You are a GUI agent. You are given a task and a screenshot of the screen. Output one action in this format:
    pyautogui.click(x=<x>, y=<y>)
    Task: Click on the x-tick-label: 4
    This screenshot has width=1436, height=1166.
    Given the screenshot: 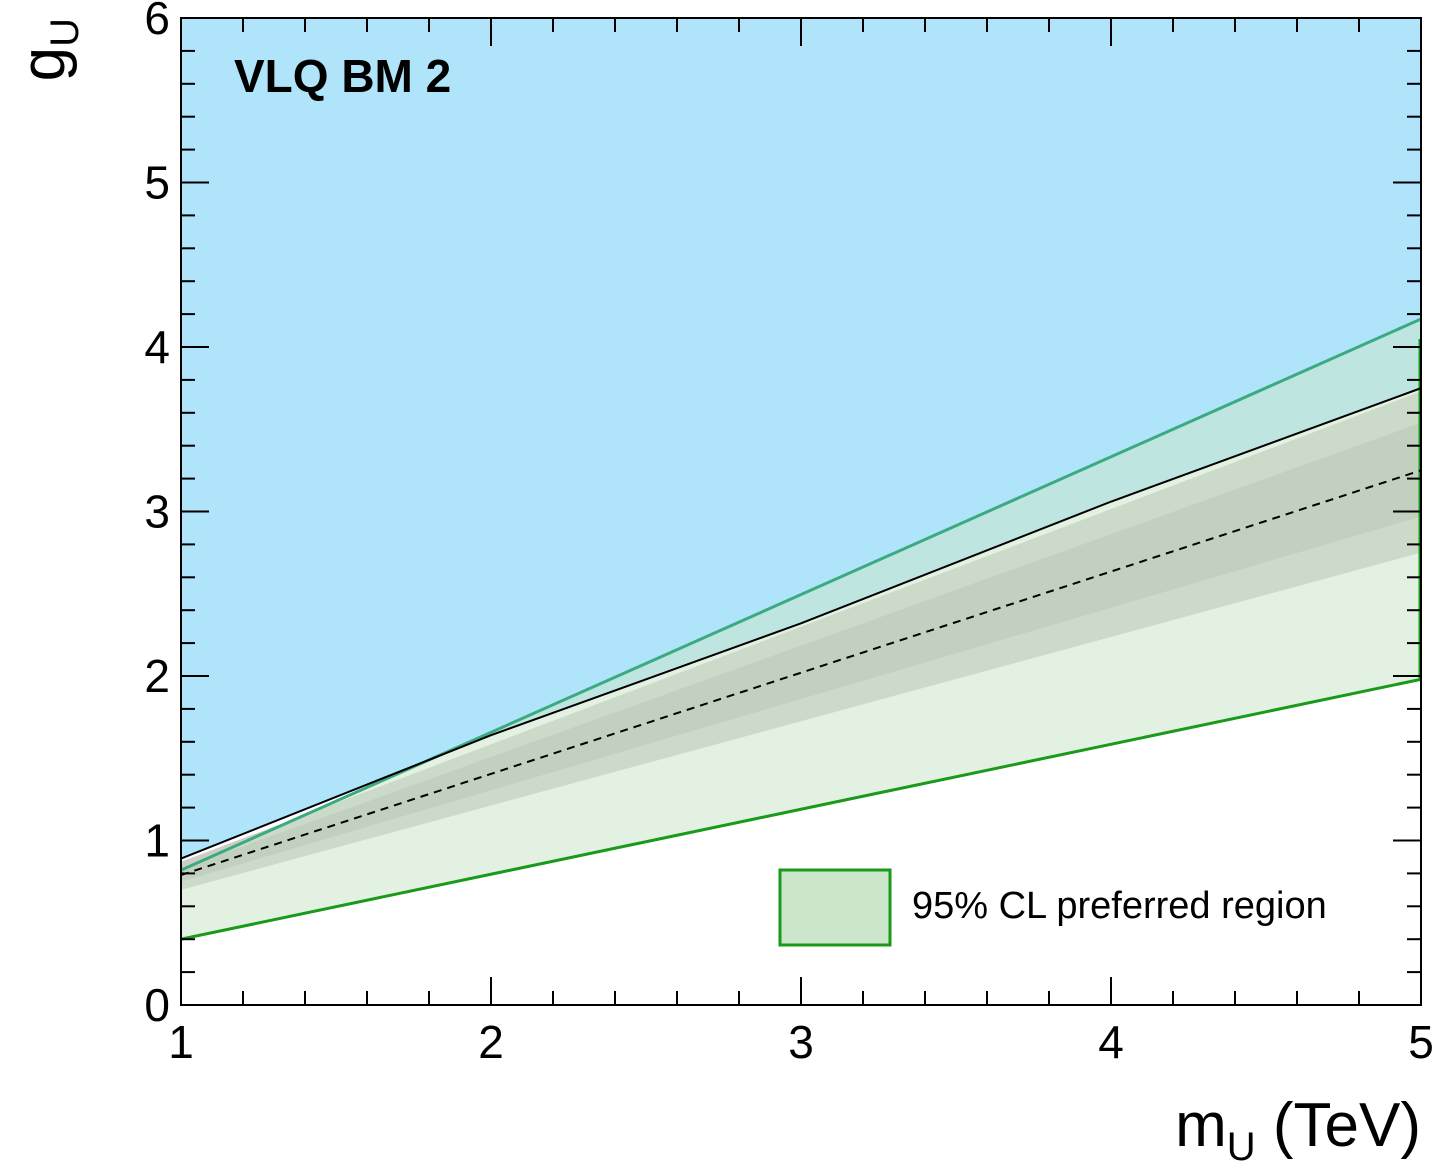 What is the action you would take?
    pyautogui.click(x=1111, y=1042)
    